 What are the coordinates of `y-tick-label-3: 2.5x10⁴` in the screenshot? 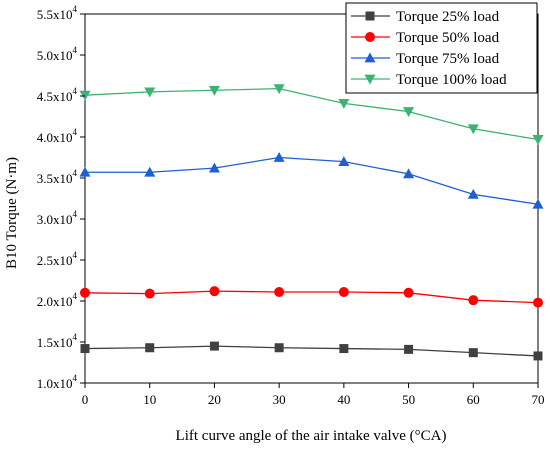 It's located at (57, 259).